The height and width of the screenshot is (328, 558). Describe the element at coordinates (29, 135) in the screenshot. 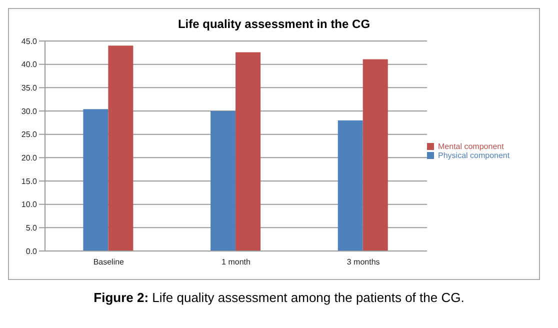

I see `y-tick-label: 25.0` at that location.